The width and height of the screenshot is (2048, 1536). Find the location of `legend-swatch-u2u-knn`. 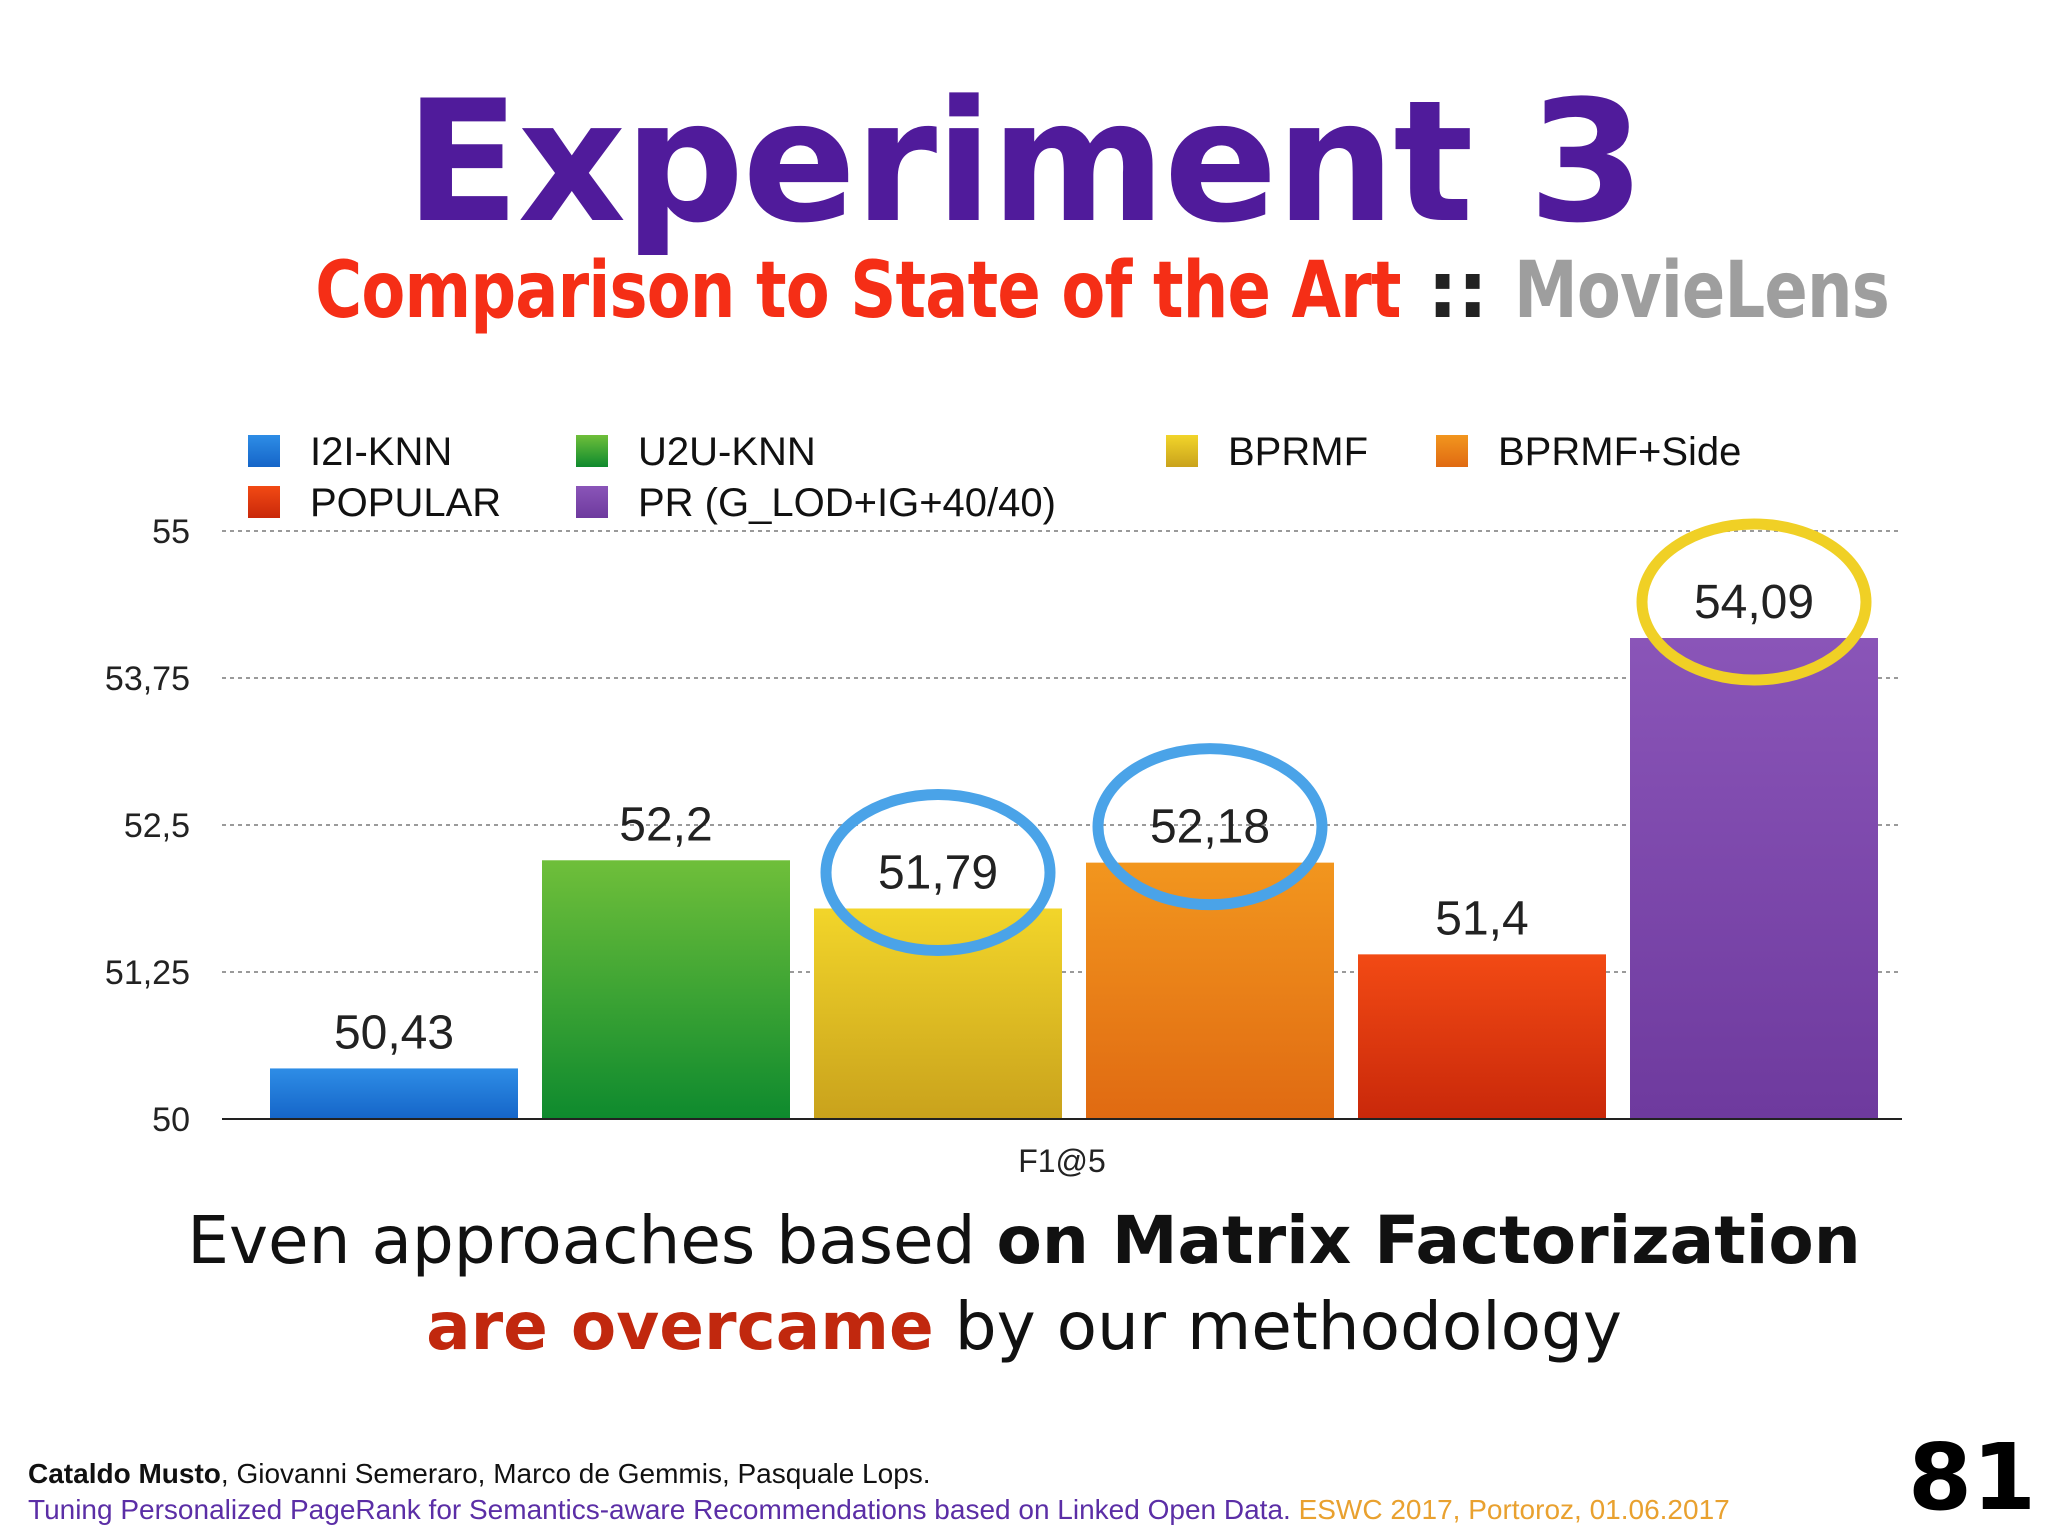

legend-swatch-u2u-knn is located at coordinates (592, 451).